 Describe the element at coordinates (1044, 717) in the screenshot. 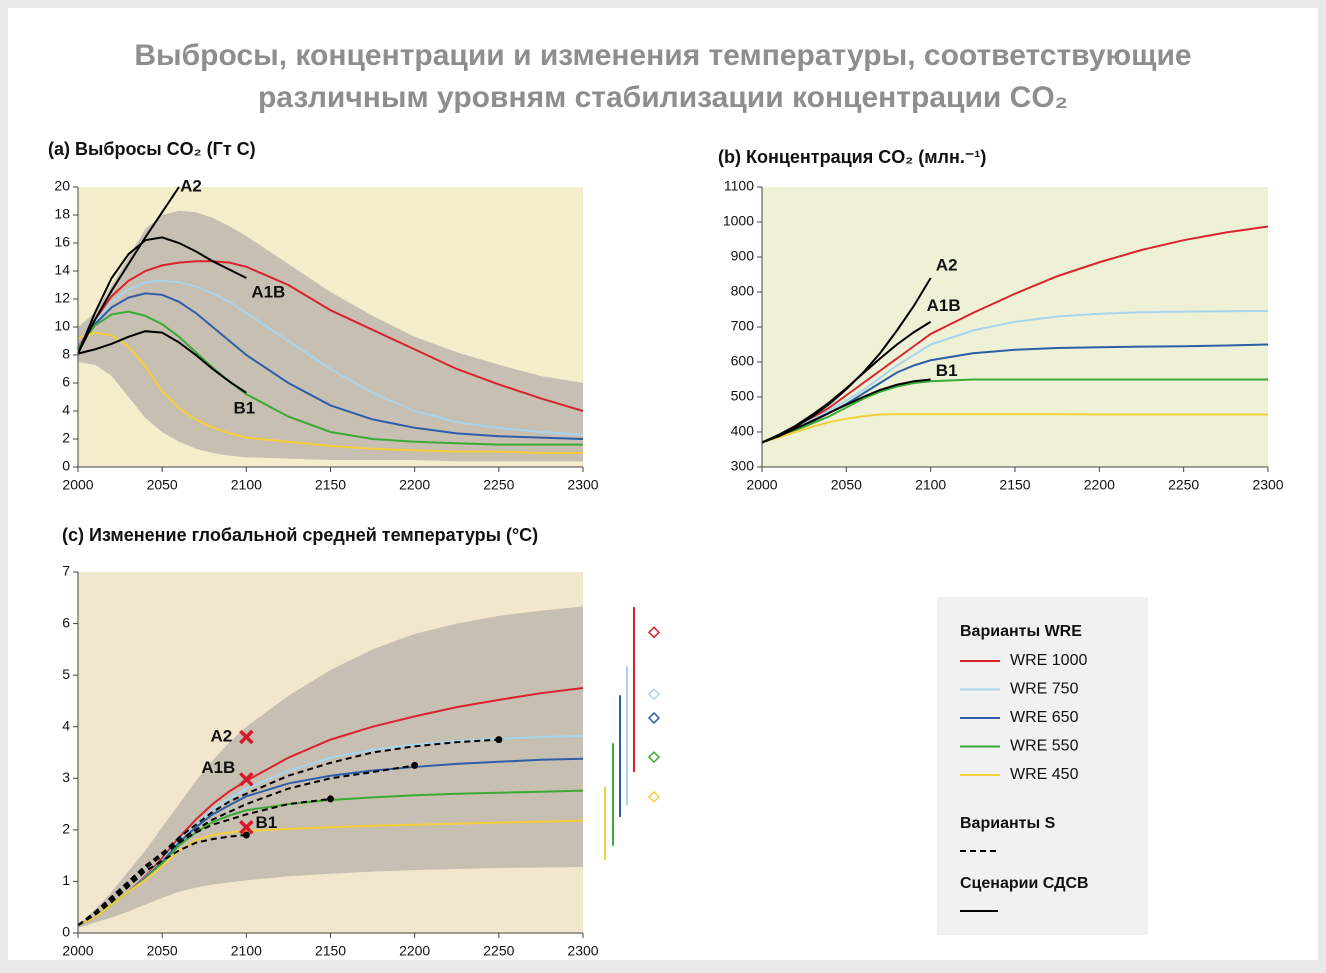

I see `legend-label: WRE 650` at that location.